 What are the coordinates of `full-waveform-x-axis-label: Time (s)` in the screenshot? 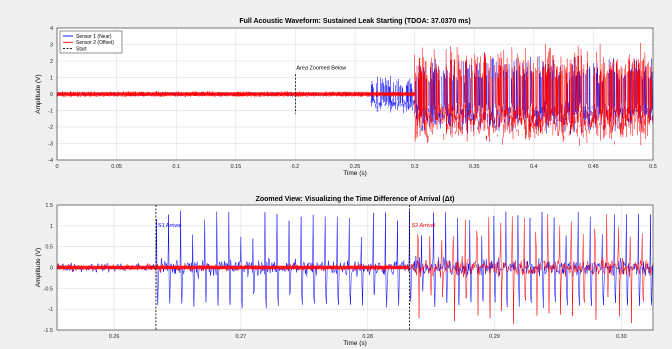 It's located at (355, 173).